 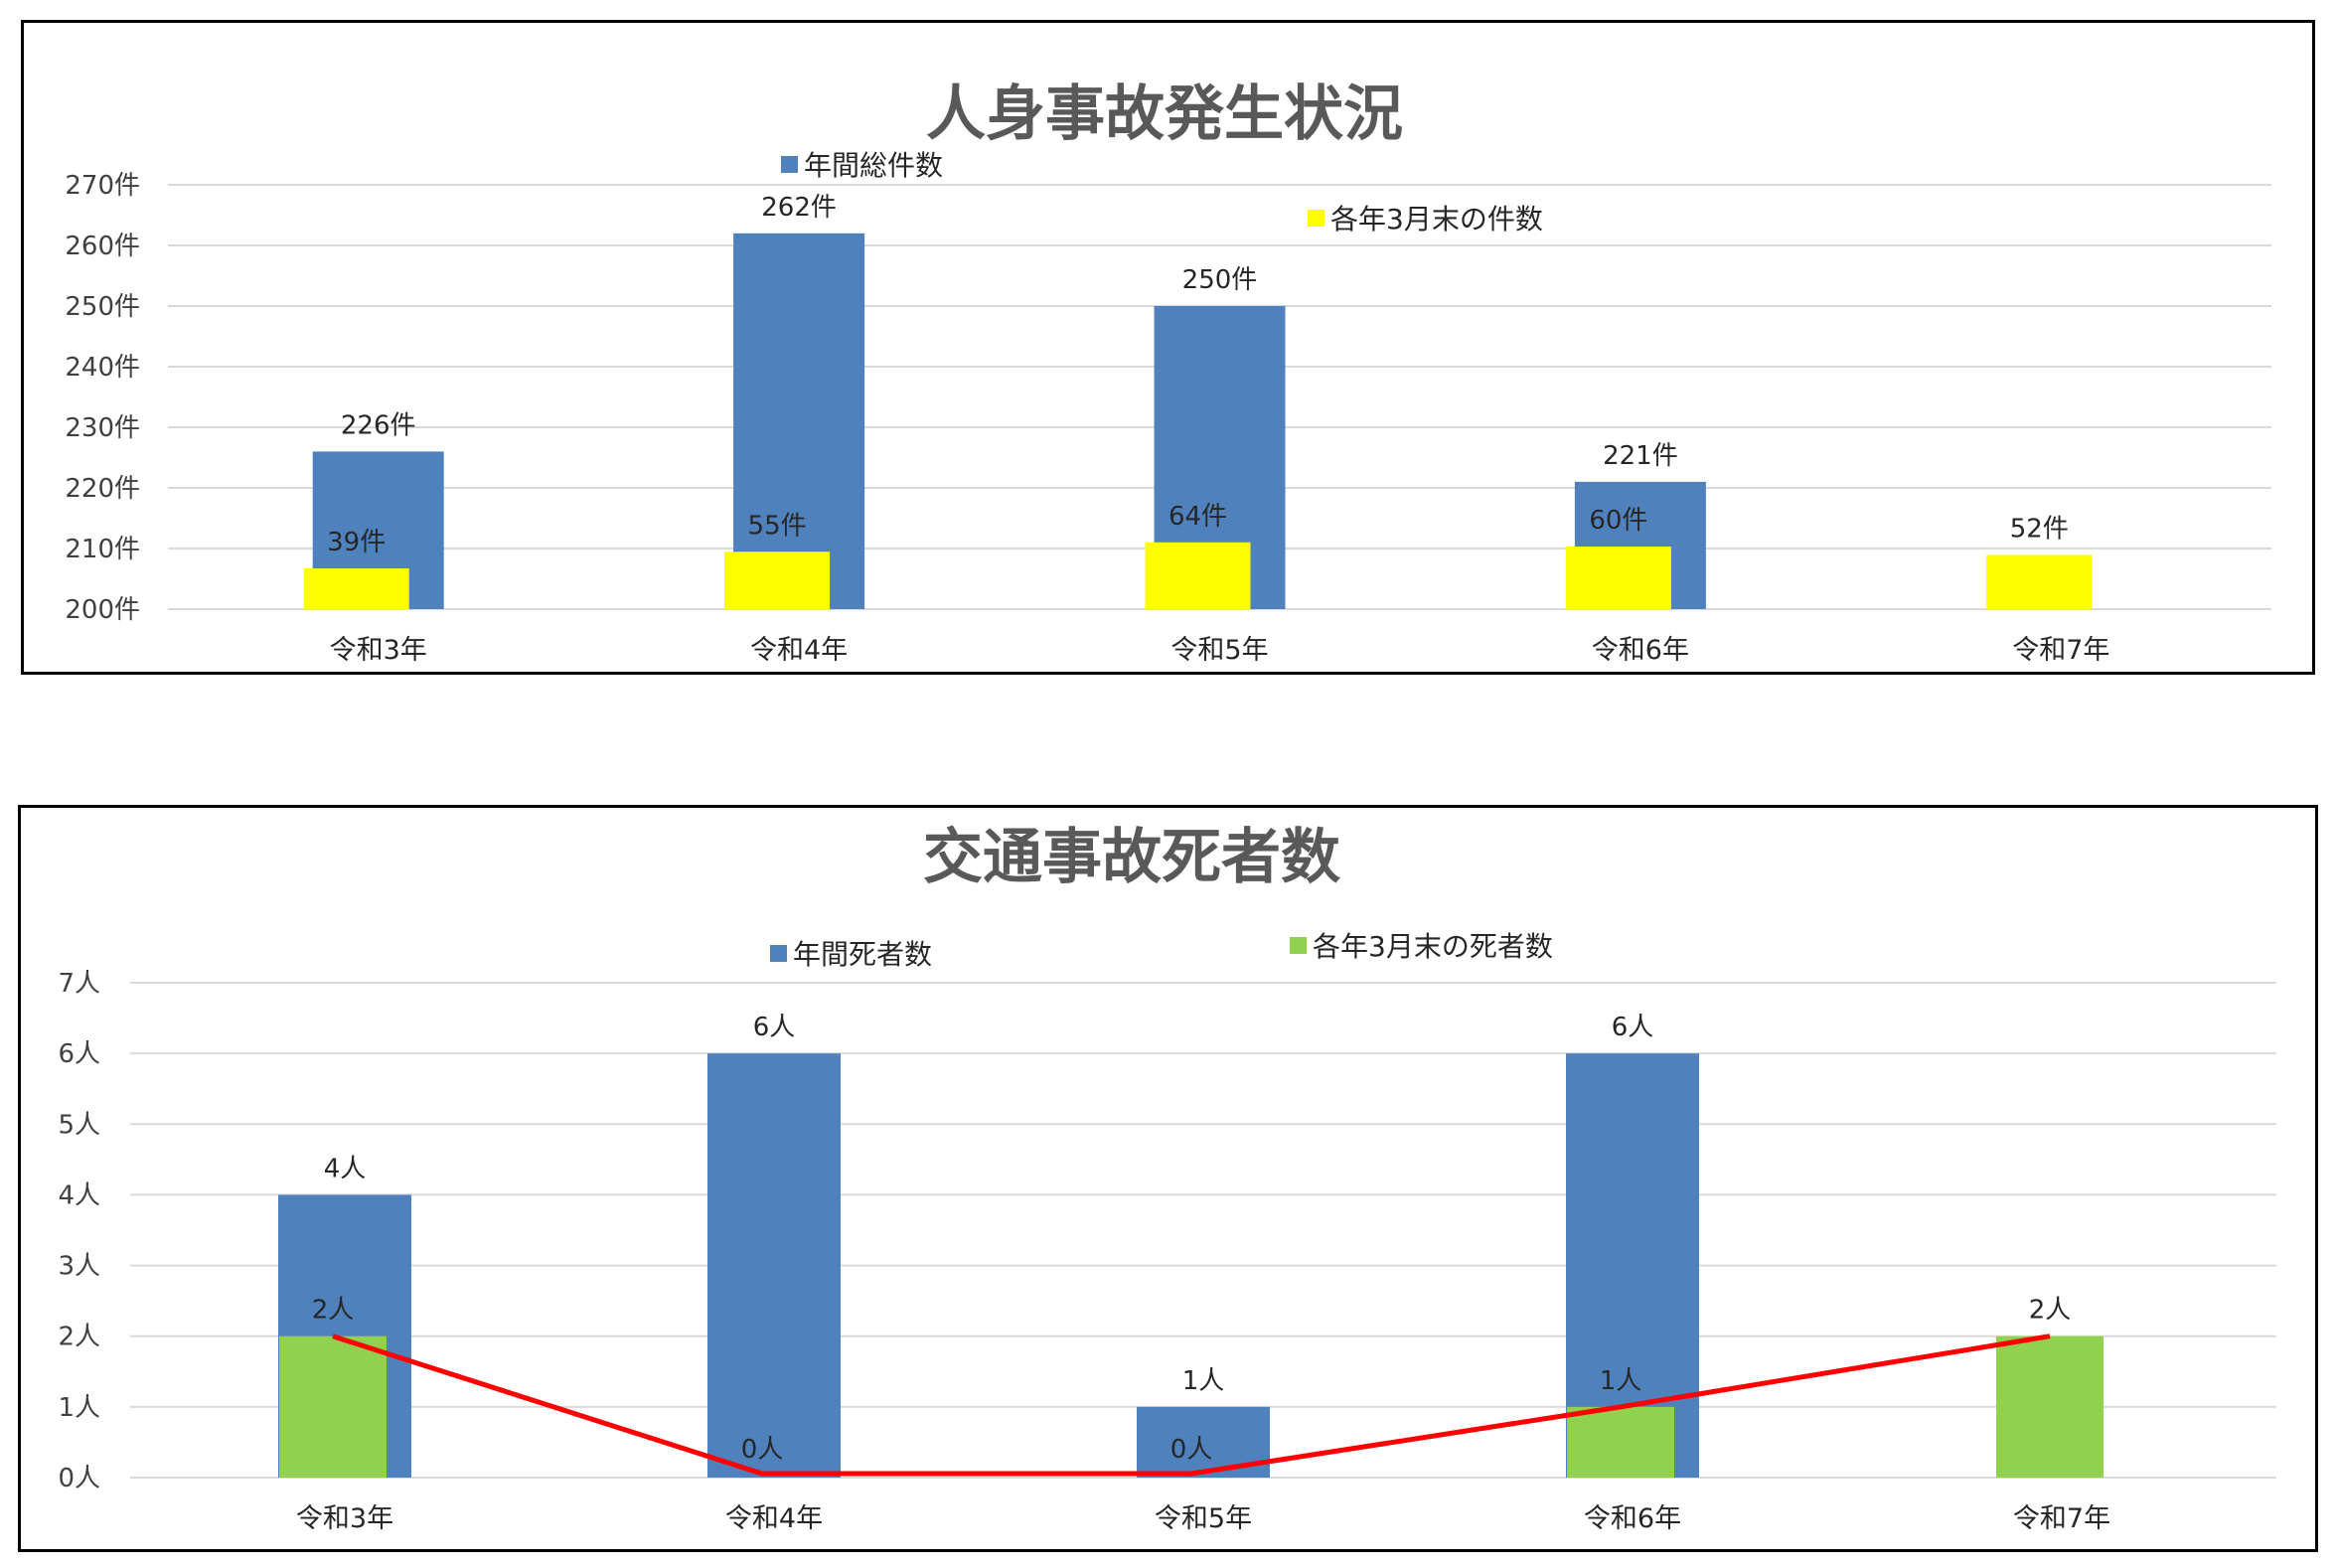 What do you see at coordinates (777, 526) in the screenshot?
I see `data-label-march: 55件` at bounding box center [777, 526].